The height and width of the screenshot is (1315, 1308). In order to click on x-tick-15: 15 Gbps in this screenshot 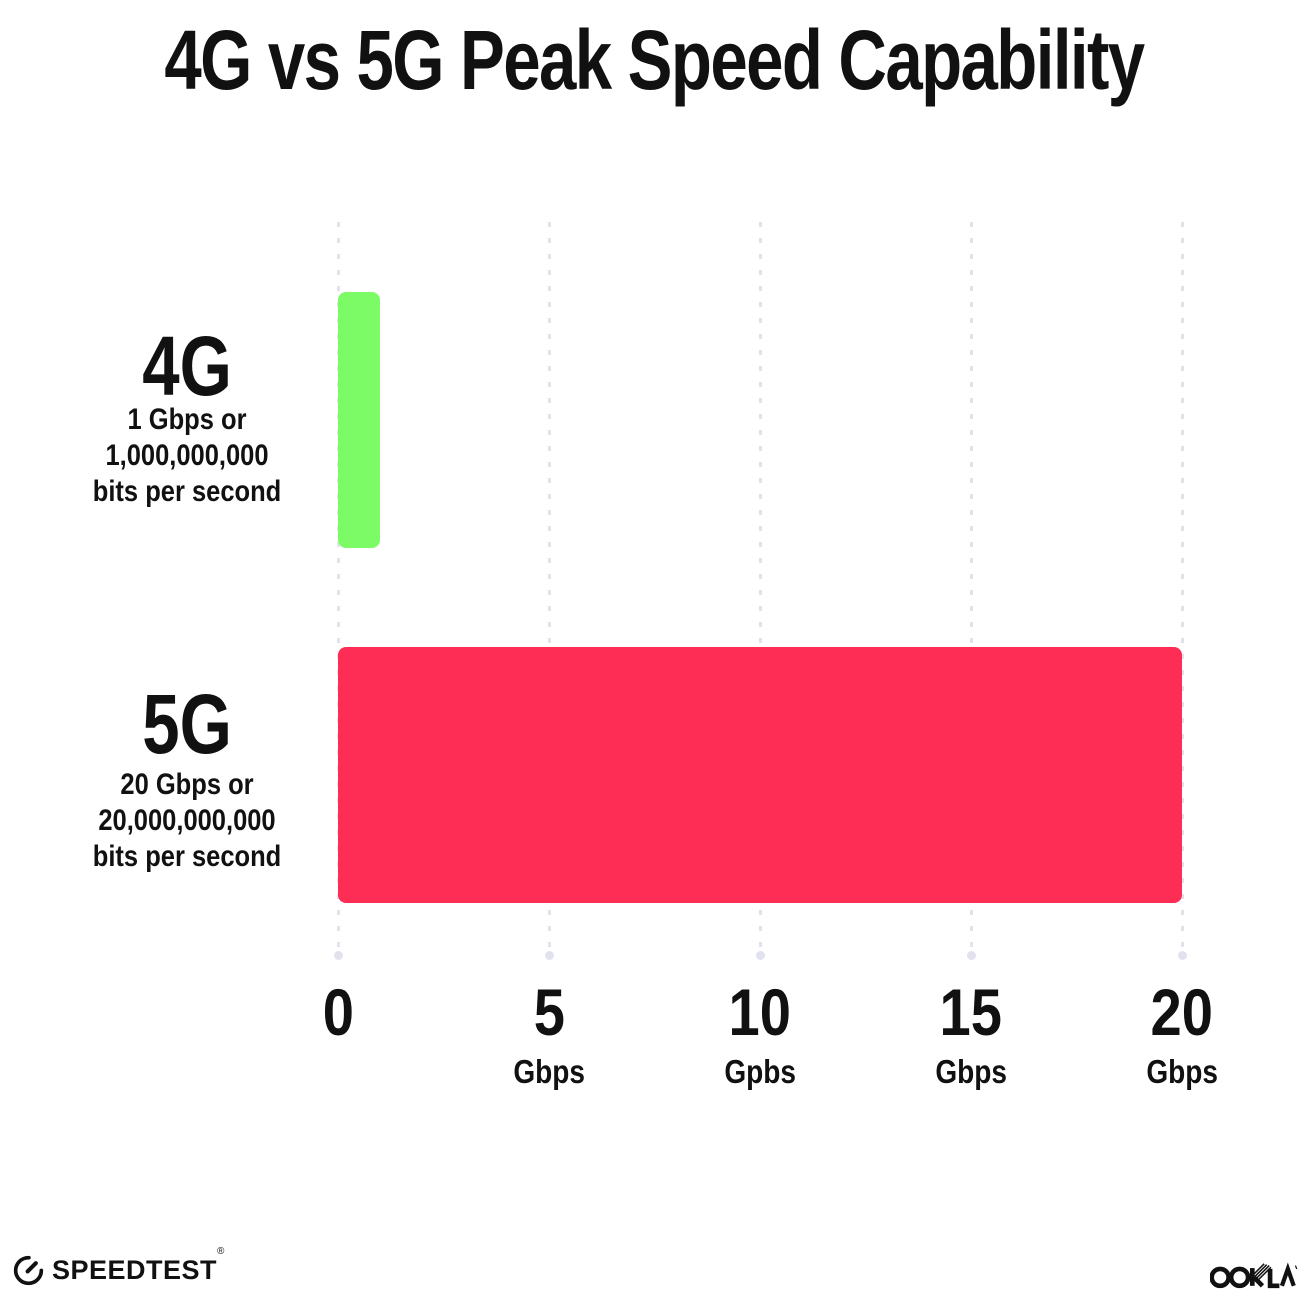, I will do `click(971, 1032)`.